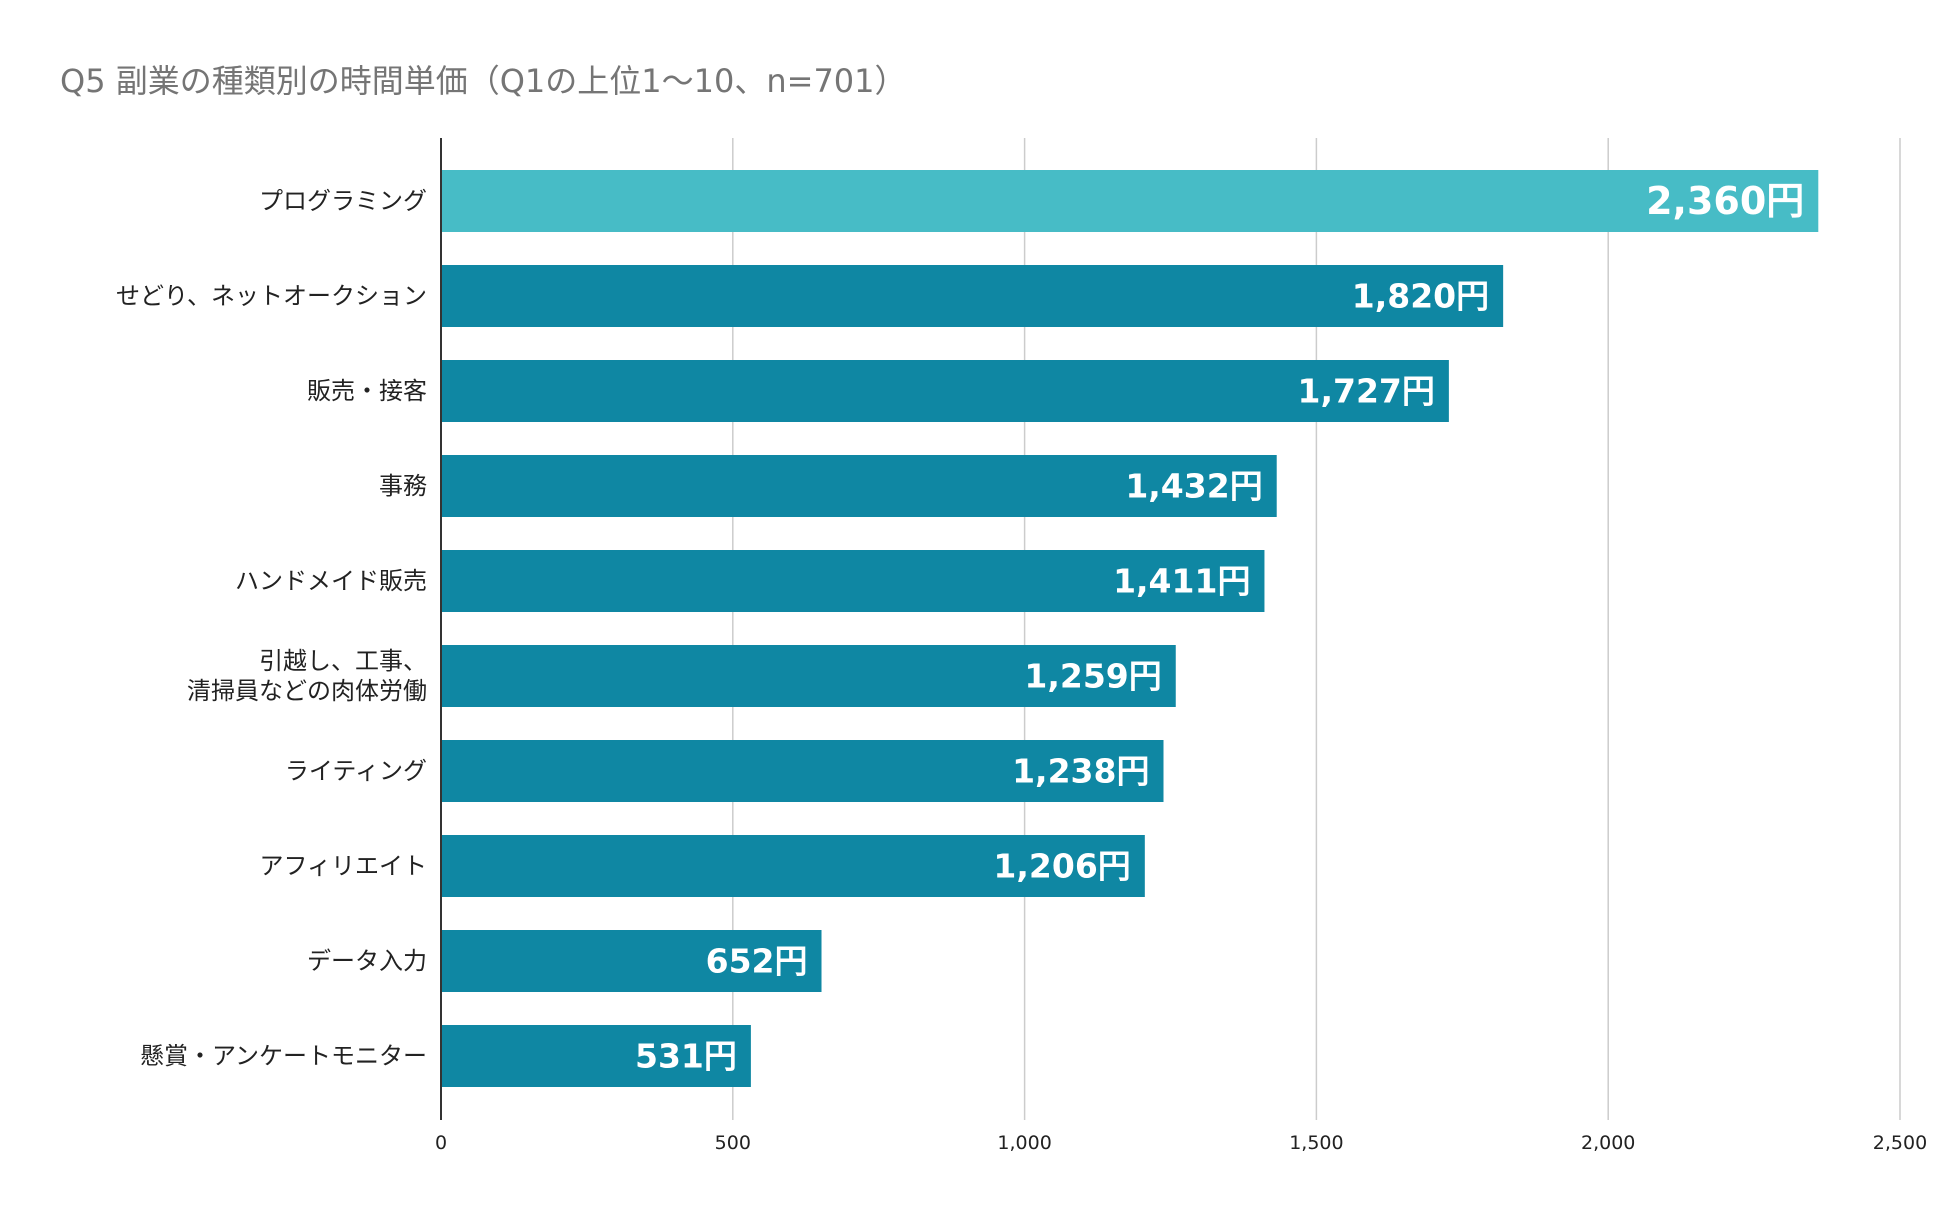 The image size is (1950, 1205). Describe the element at coordinates (1061, 866) in the screenshot. I see `data-label: 1,206円` at that location.